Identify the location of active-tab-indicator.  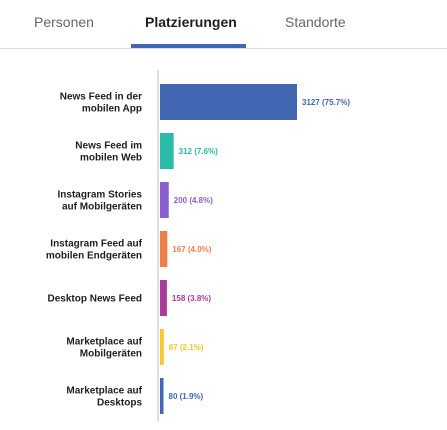
(188, 46).